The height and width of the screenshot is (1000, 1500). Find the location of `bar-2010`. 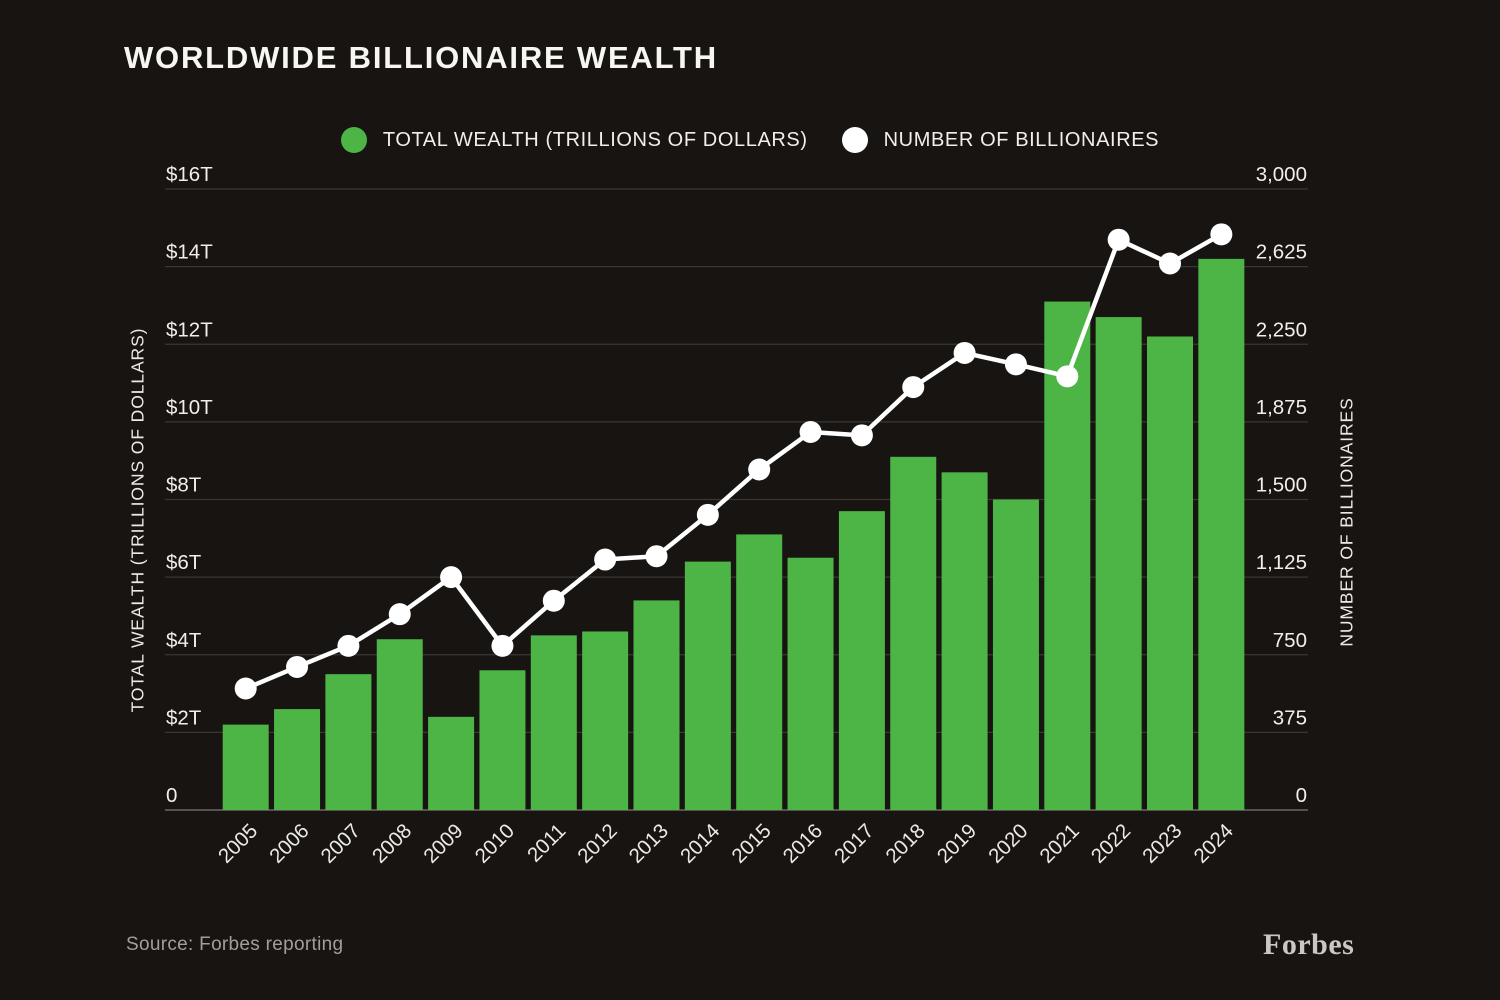

bar-2010 is located at coordinates (502, 740).